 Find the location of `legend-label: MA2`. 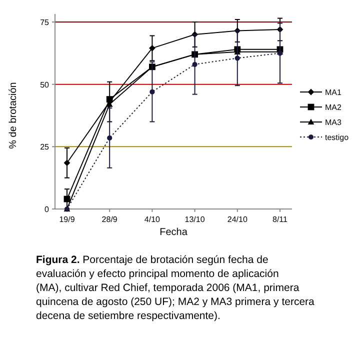

legend-label: MA2 is located at coordinates (333, 107).